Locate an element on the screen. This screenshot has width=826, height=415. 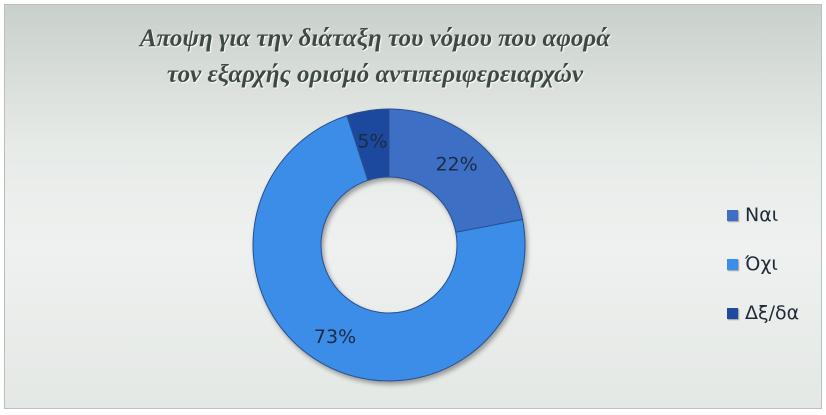
legend-label-ochi: Όχι is located at coordinates (761, 264).